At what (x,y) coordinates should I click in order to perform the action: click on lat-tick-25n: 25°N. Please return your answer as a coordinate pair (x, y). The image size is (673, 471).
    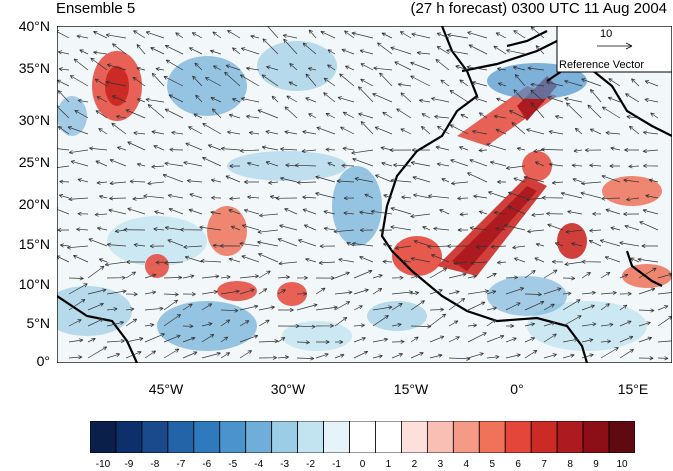
    Looking at the image, I should click on (34, 162).